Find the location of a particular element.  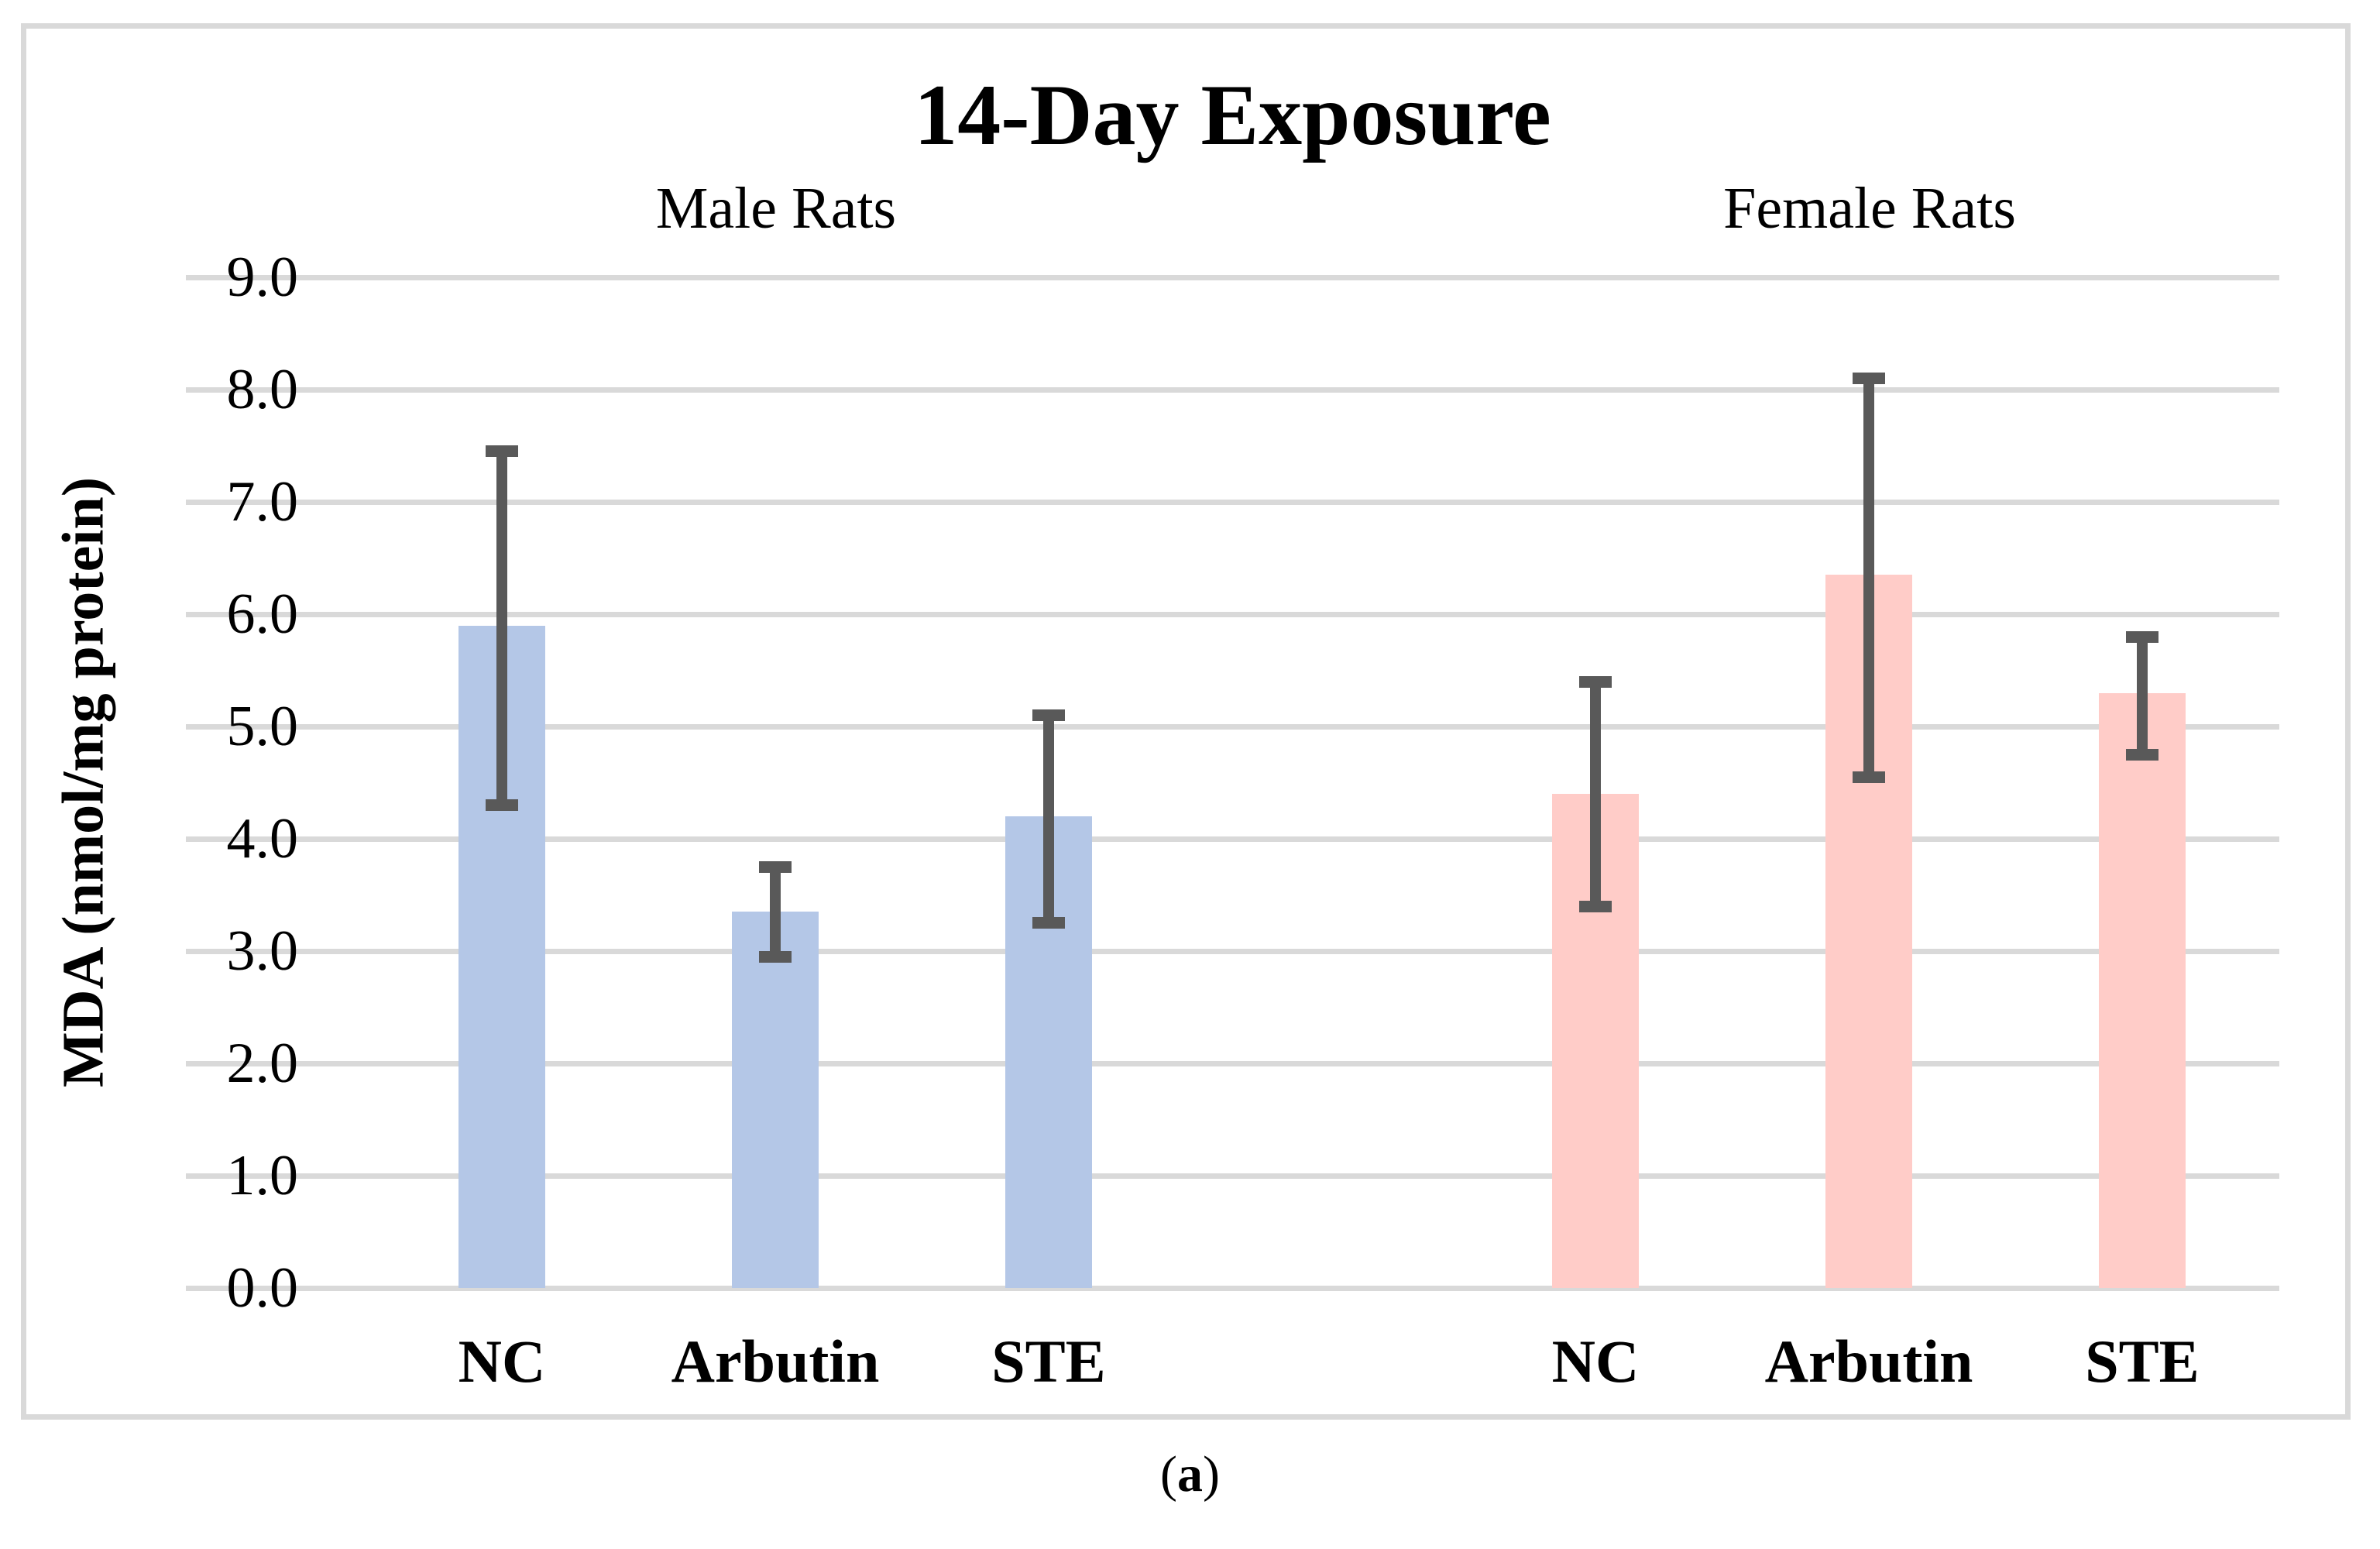

error-bar-line-female-arbutin is located at coordinates (1869, 578).